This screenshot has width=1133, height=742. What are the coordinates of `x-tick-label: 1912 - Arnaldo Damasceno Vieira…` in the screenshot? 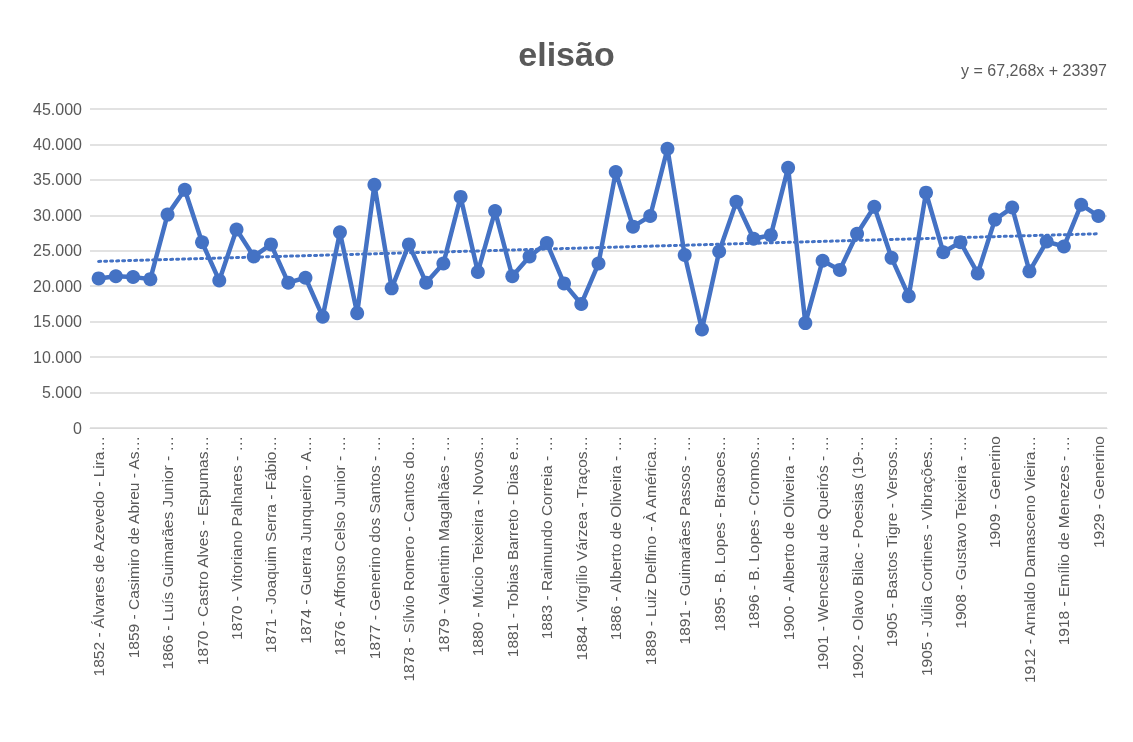 It's located at (1029, 559).